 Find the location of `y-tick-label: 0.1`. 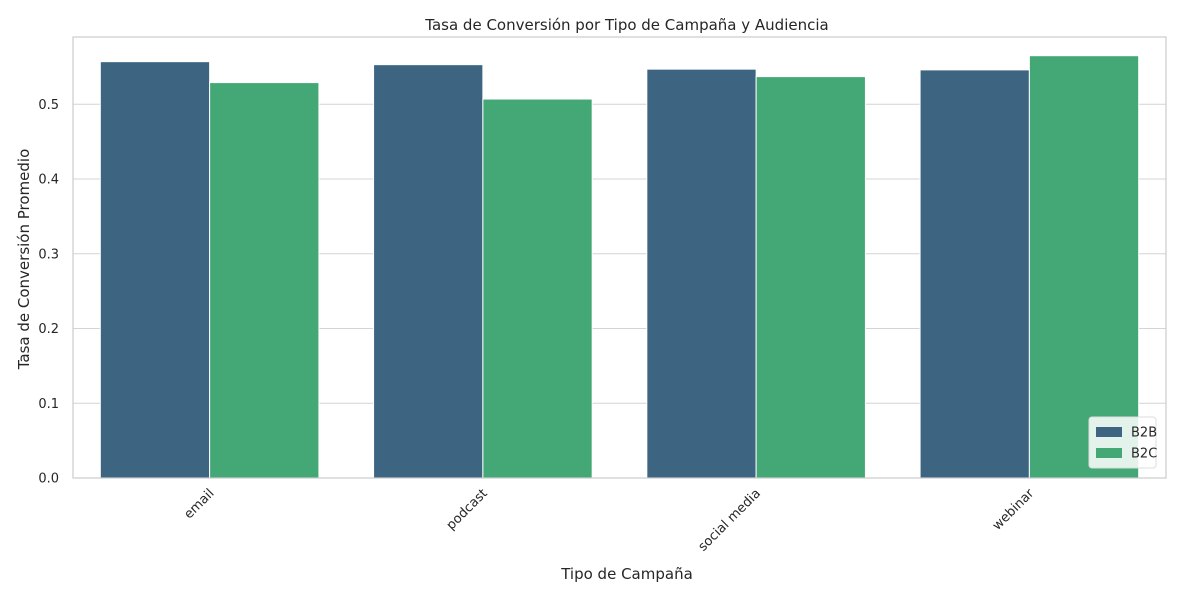

y-tick-label: 0.1 is located at coordinates (48, 404).